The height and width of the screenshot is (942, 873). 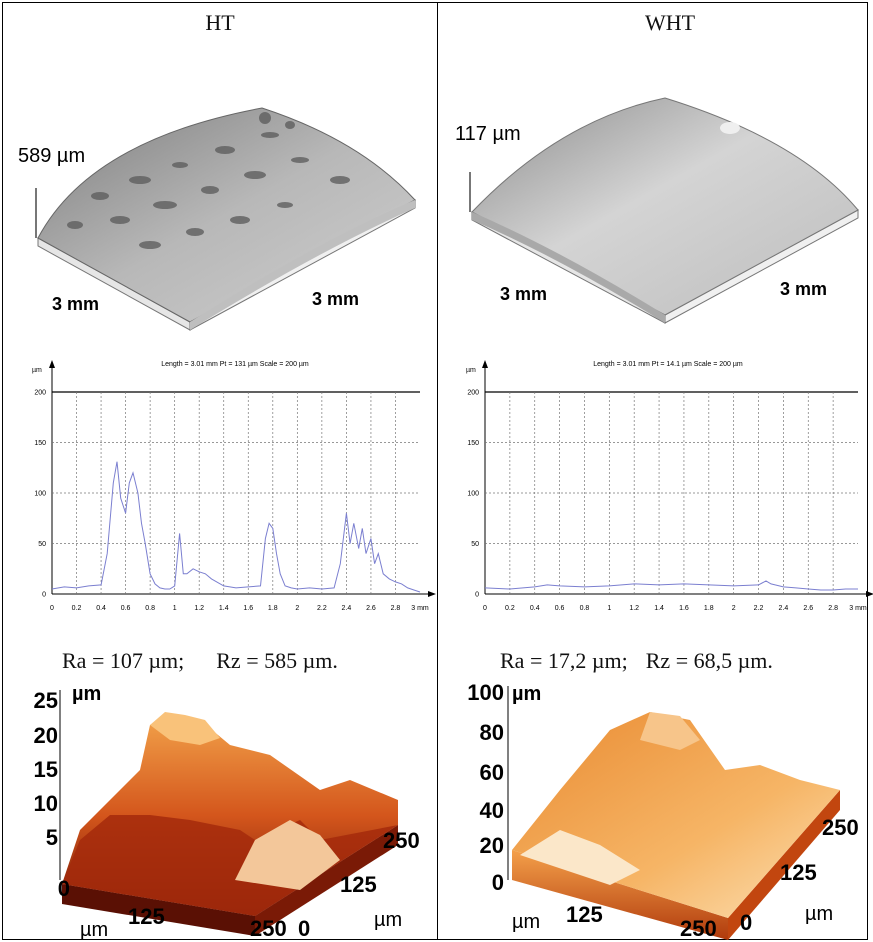 I want to click on wht-height-label: 117 µm, so click(x=488, y=134).